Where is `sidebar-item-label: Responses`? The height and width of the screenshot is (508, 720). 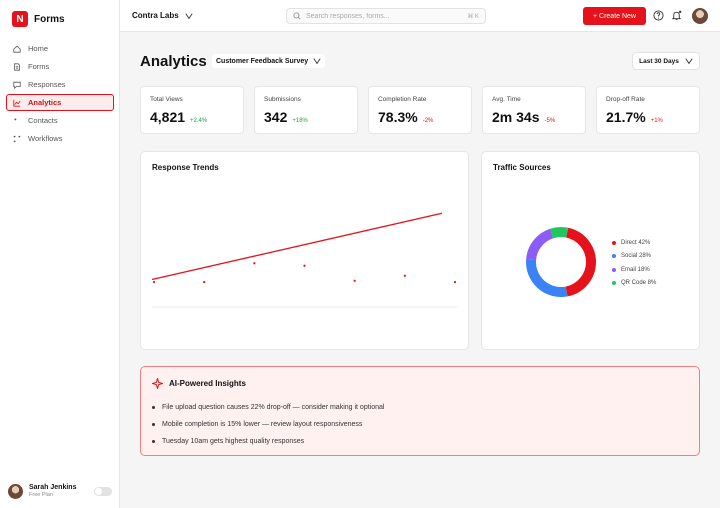 sidebar-item-label: Responses is located at coordinates (47, 84).